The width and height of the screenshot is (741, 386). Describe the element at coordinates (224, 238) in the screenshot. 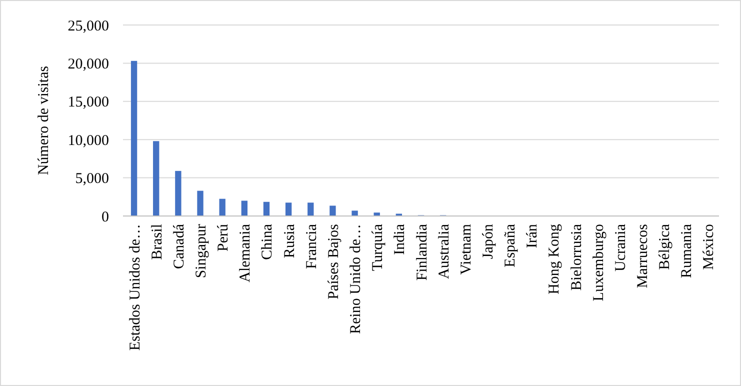

I see `x-tick-label: Perú` at that location.